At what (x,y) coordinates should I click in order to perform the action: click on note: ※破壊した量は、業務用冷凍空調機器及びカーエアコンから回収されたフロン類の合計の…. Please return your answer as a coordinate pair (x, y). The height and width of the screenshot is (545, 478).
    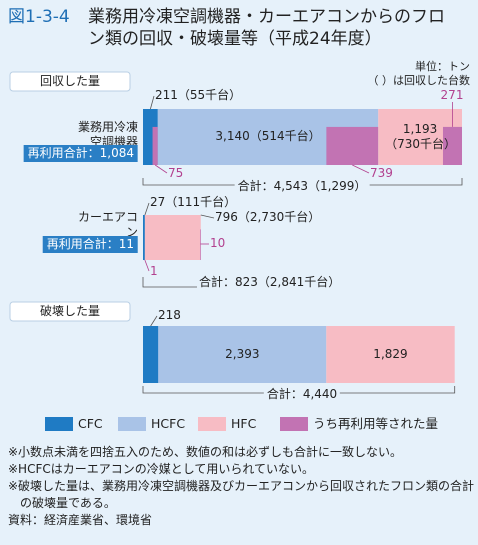
    Looking at the image, I should click on (241, 494).